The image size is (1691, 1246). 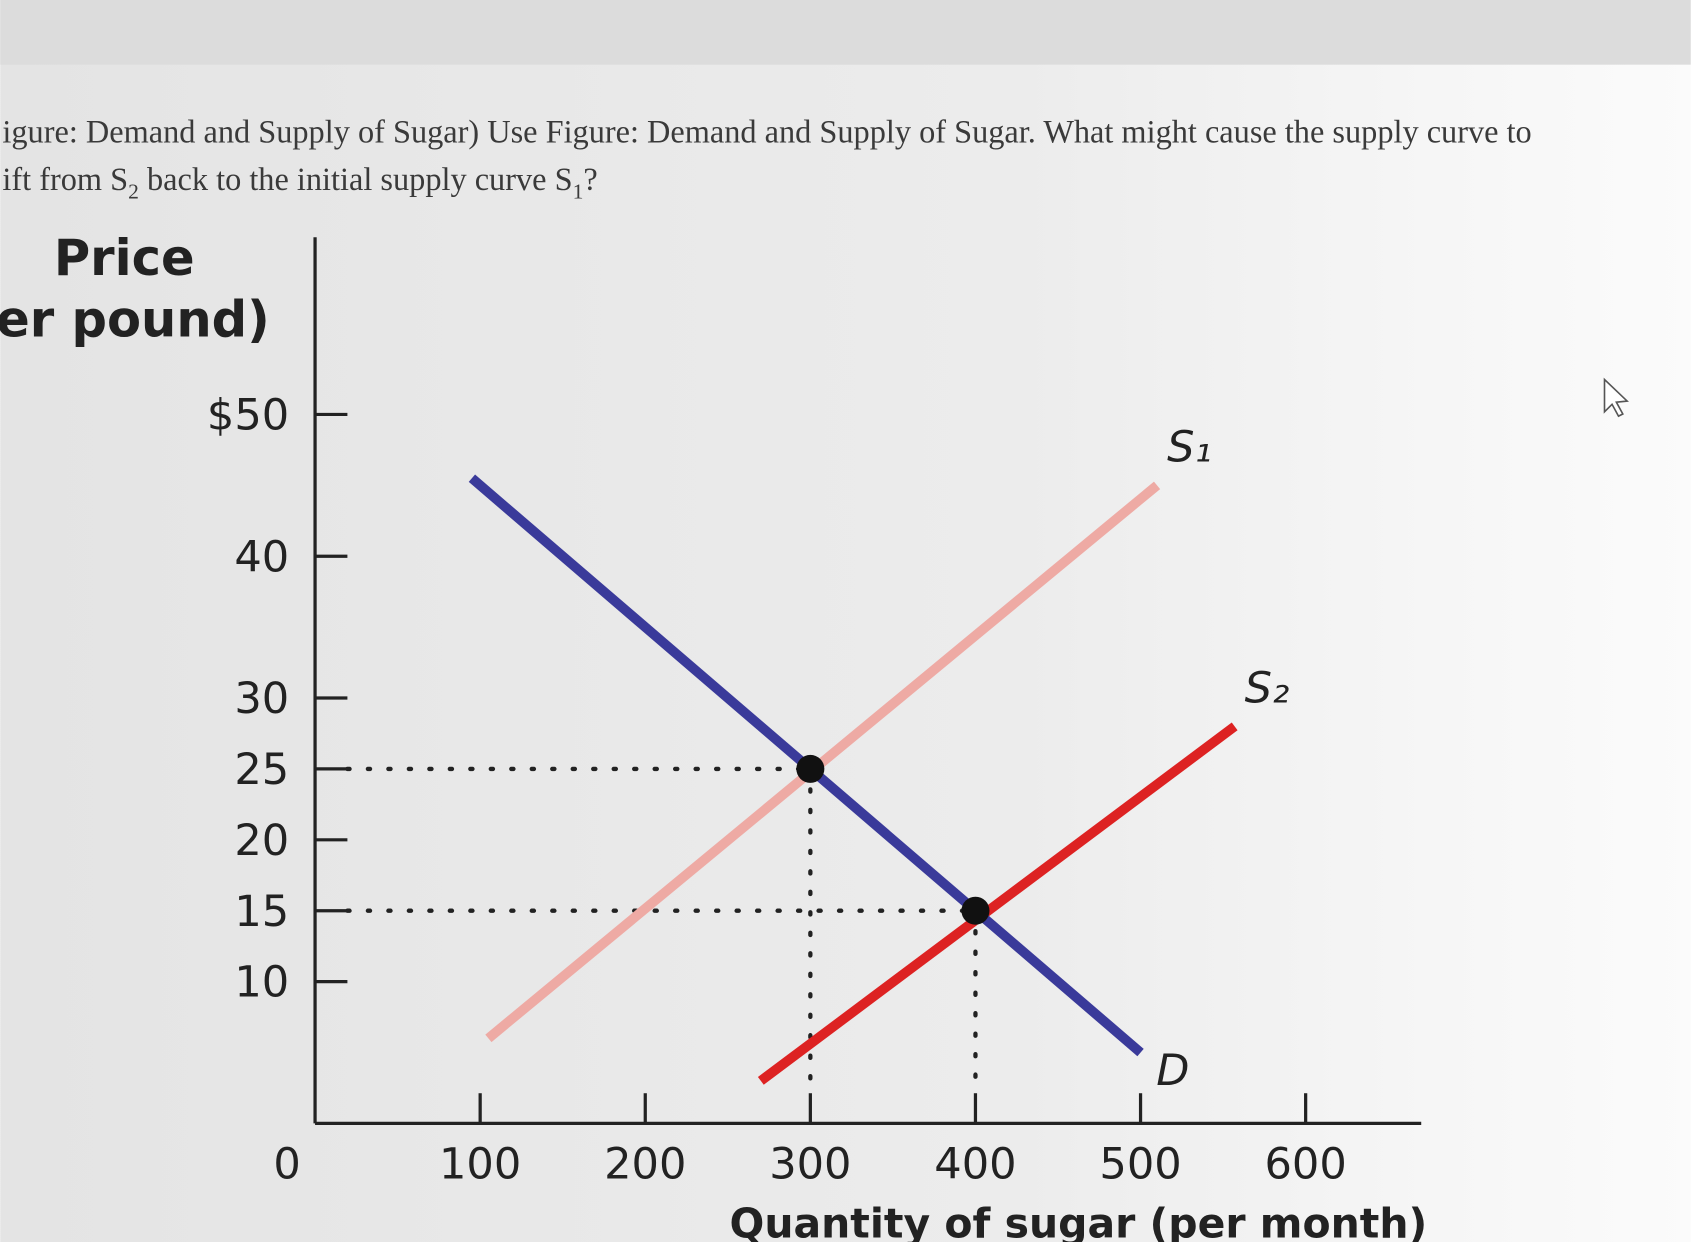 I want to click on cursor-icon, so click(x=1616, y=397).